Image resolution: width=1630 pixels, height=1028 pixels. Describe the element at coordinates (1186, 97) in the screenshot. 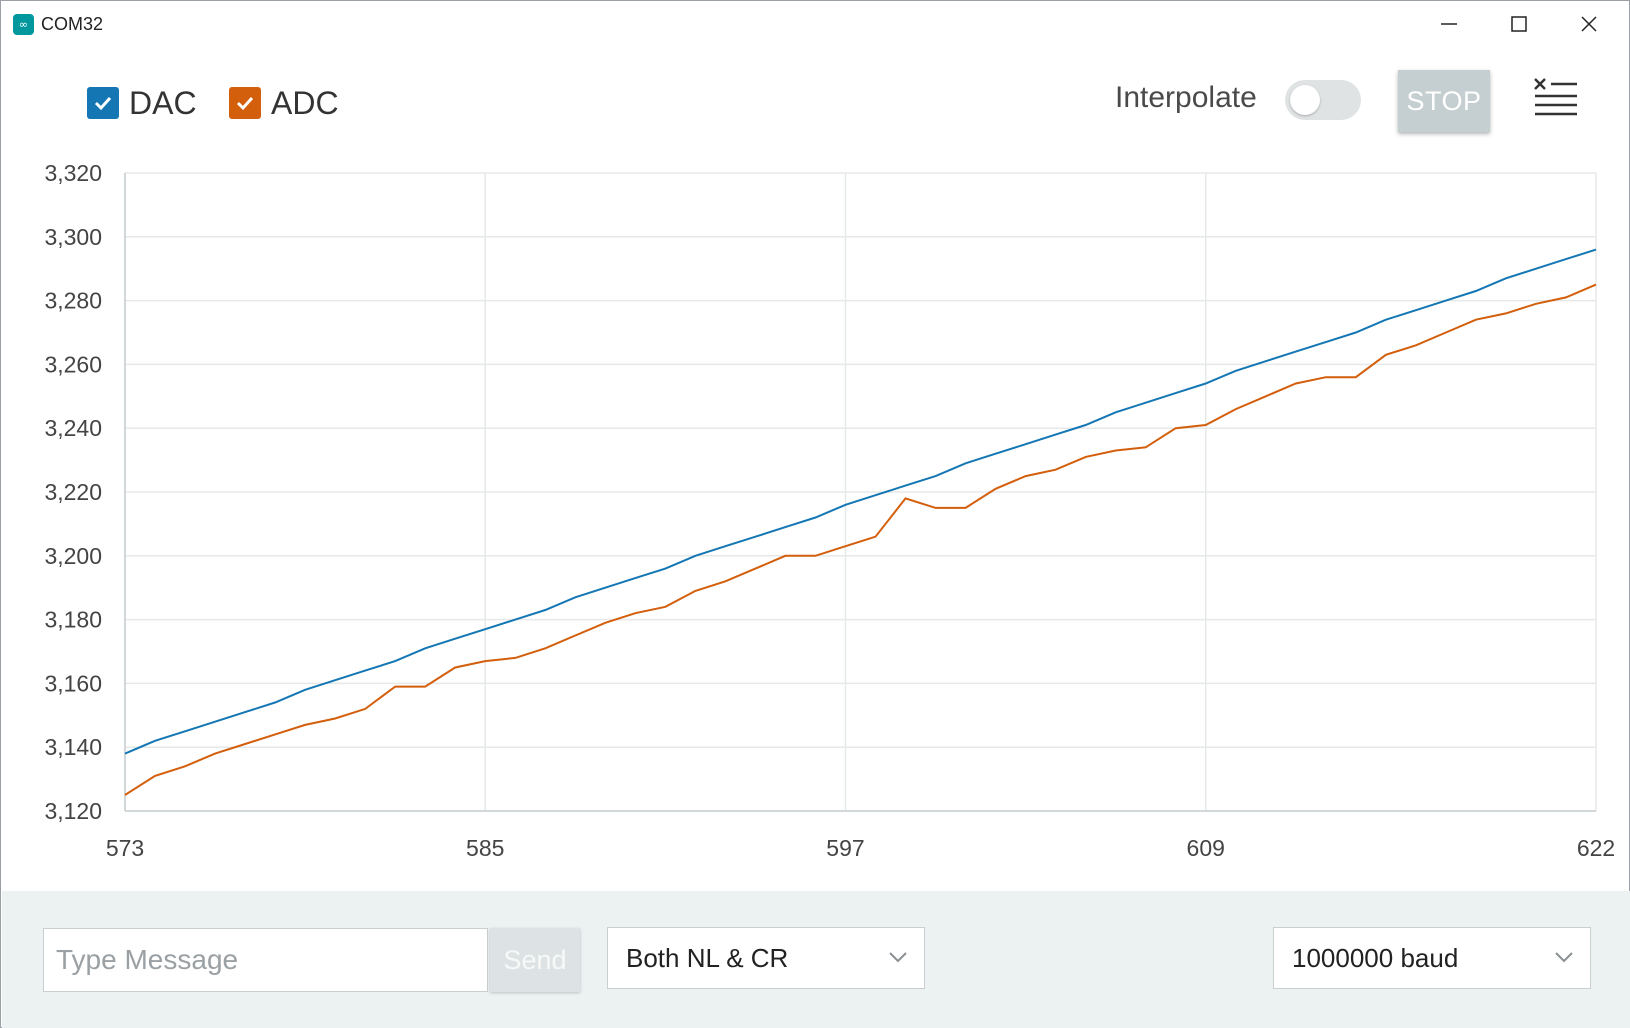

I see `interpolate-label: Interpolate` at that location.